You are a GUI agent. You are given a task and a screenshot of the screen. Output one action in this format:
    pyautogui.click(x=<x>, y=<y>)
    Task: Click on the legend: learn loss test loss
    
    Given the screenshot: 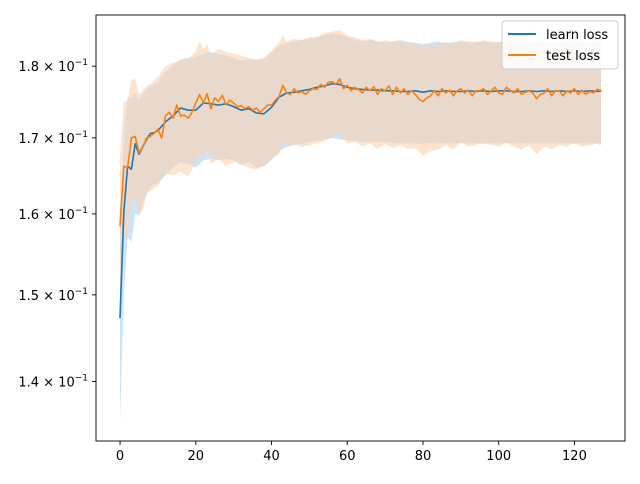 What is the action you would take?
    pyautogui.click(x=560, y=45)
    